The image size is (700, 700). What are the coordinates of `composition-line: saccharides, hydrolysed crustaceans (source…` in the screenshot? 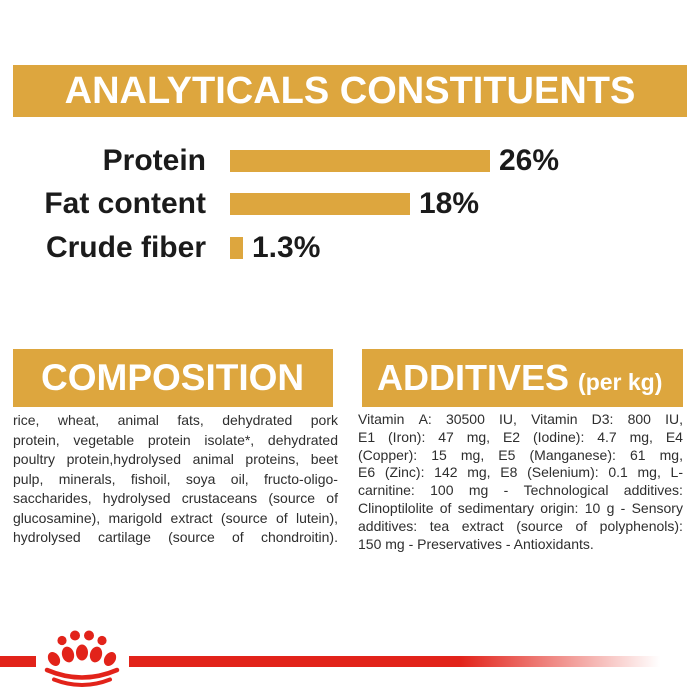 It's located at (175, 498).